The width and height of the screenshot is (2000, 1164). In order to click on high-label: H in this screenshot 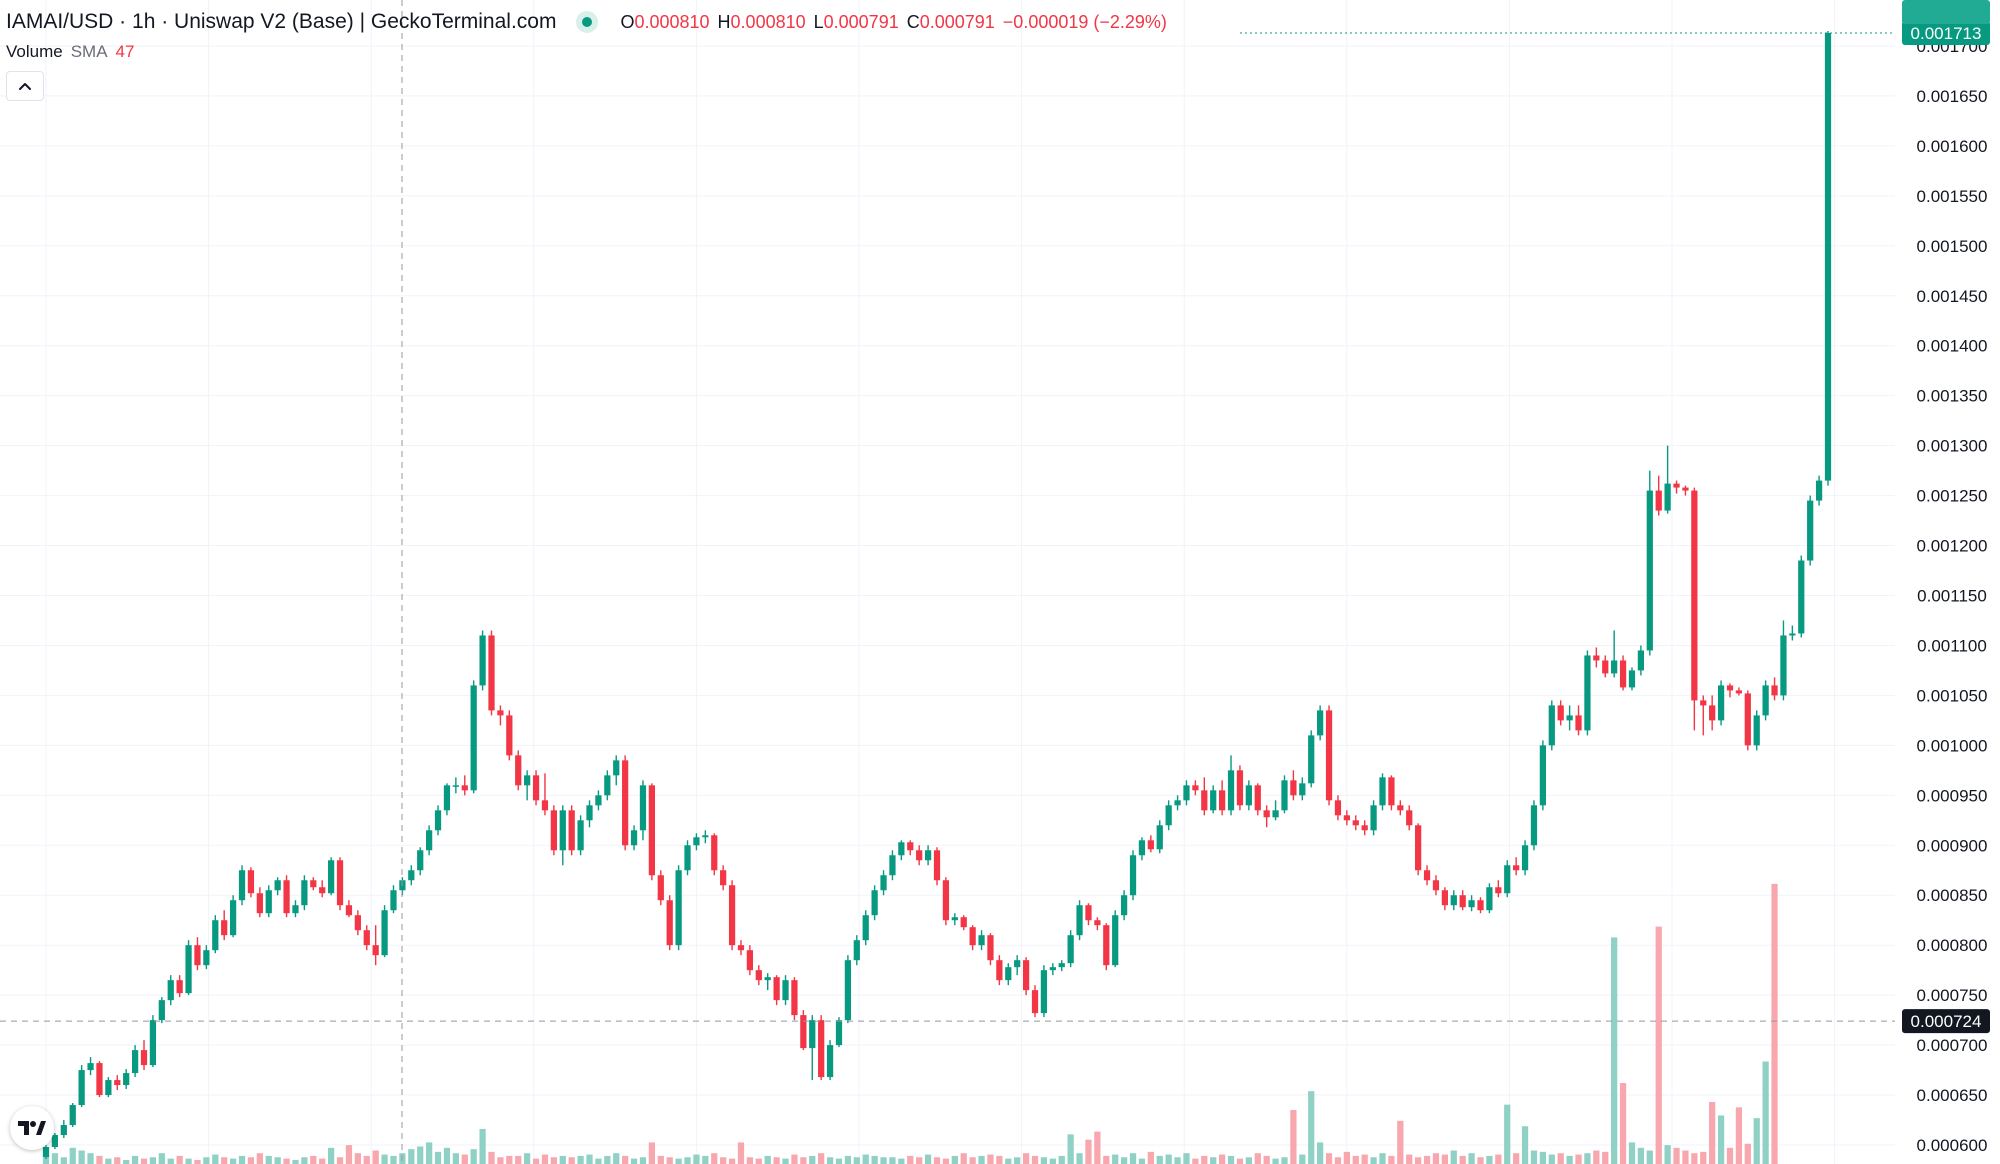, I will do `click(724, 21)`.